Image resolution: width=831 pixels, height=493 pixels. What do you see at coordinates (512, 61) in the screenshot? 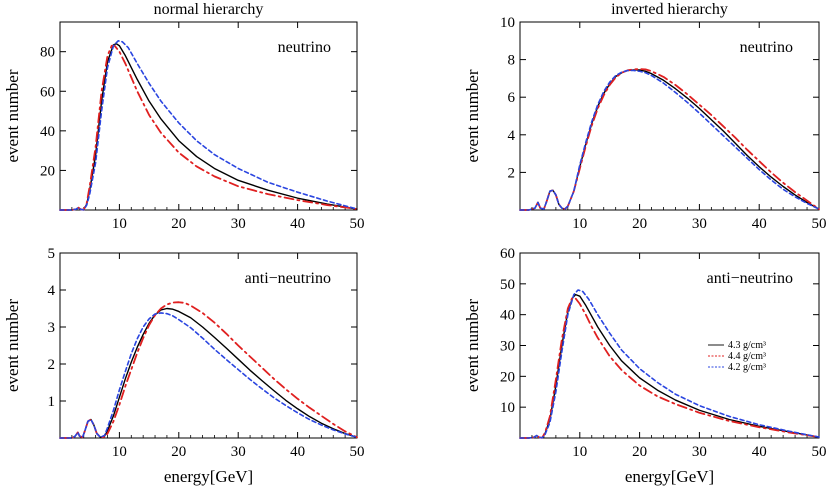
I see `y-tick-label: 8` at bounding box center [512, 61].